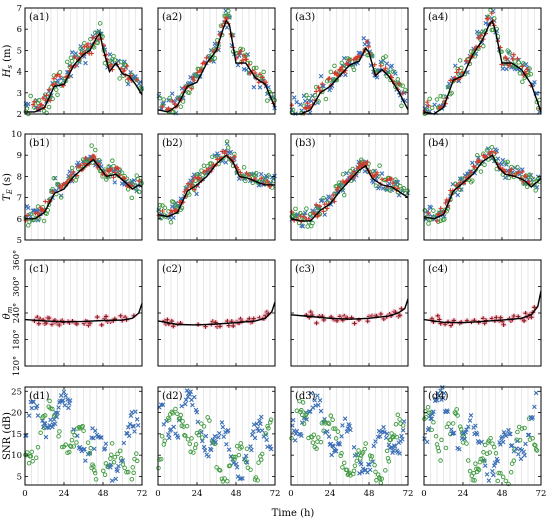 The height and width of the screenshot is (519, 550). I want to click on y-tick-label: 20, so click(16, 414).